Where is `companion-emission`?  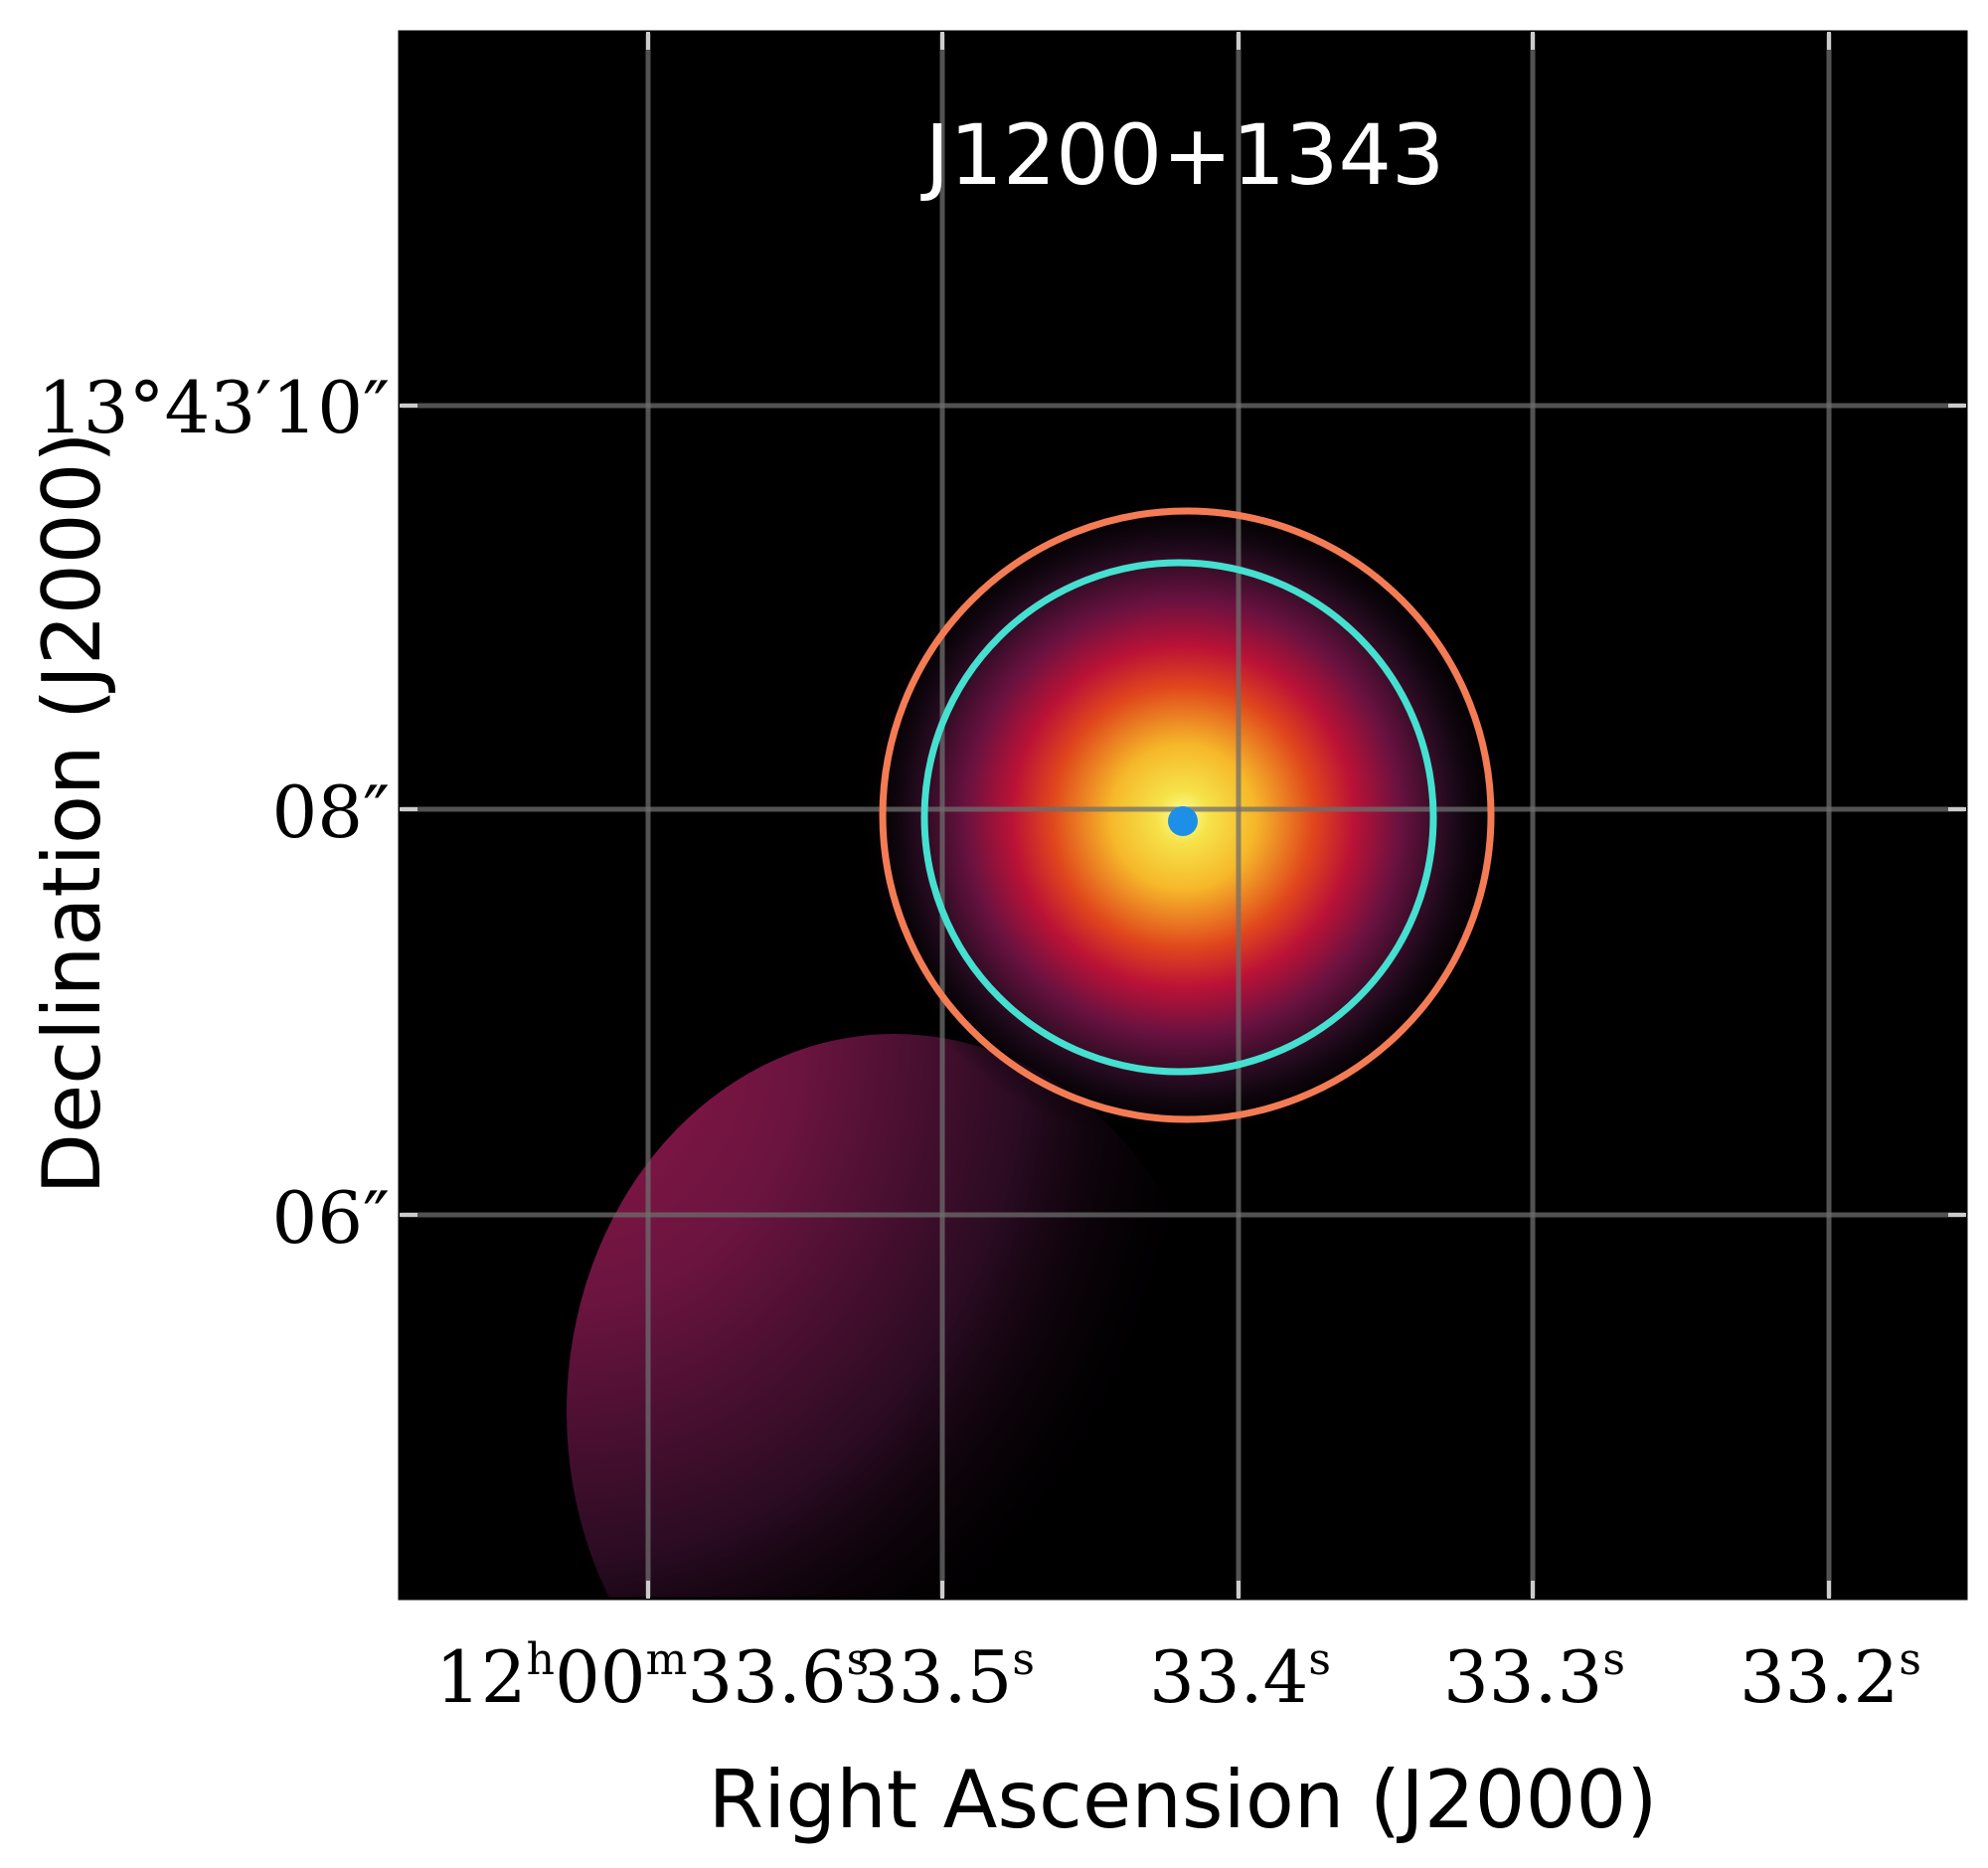
companion-emission is located at coordinates (895, 1316).